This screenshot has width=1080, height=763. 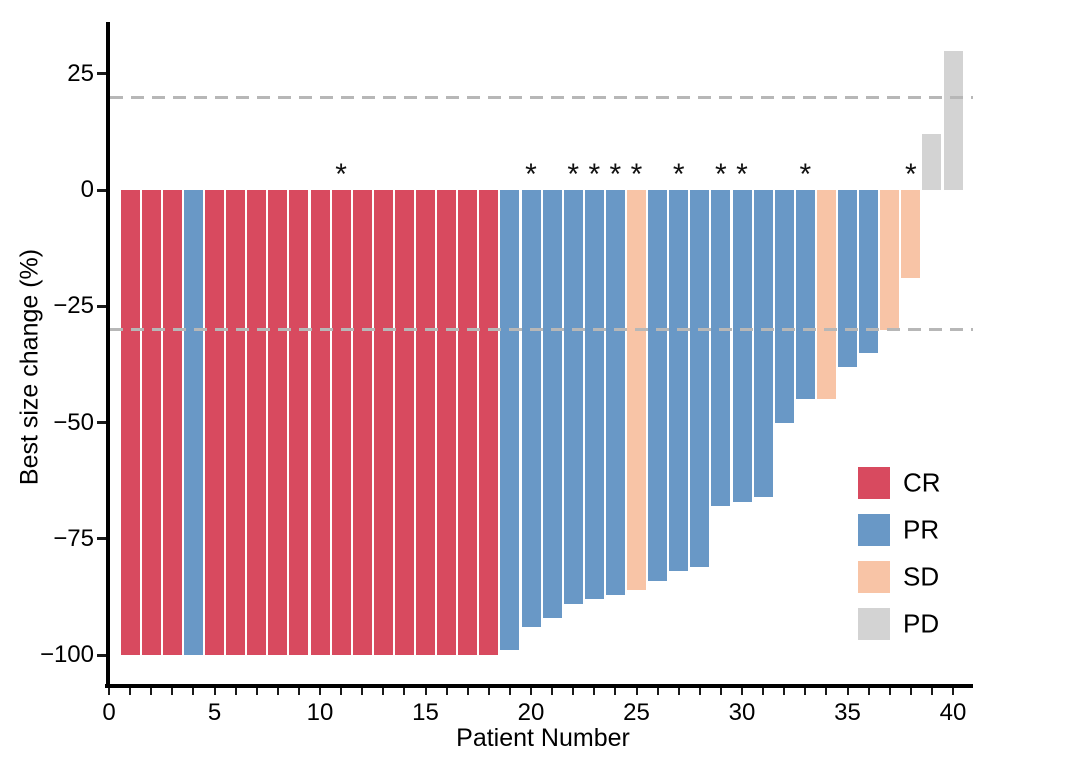 I want to click on asterisk-patient-25: *, so click(x=636, y=174).